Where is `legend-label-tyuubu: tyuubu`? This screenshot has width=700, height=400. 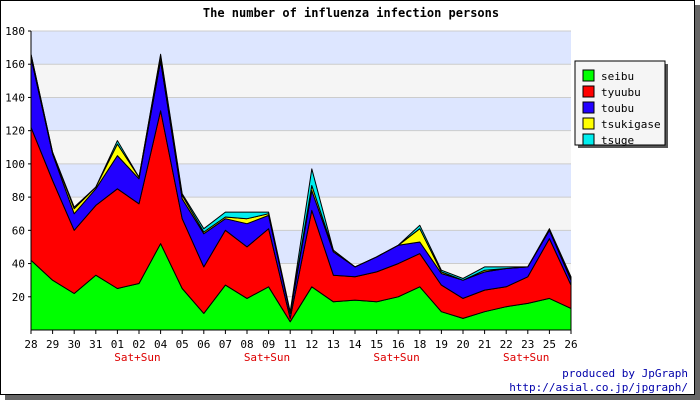 legend-label-tyuubu: tyuubu is located at coordinates (621, 92).